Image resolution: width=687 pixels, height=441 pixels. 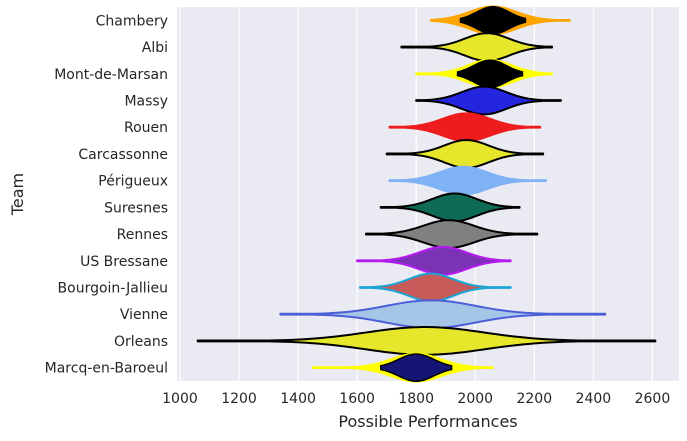 I want to click on y-tick-label: US Bressane, so click(x=124, y=262).